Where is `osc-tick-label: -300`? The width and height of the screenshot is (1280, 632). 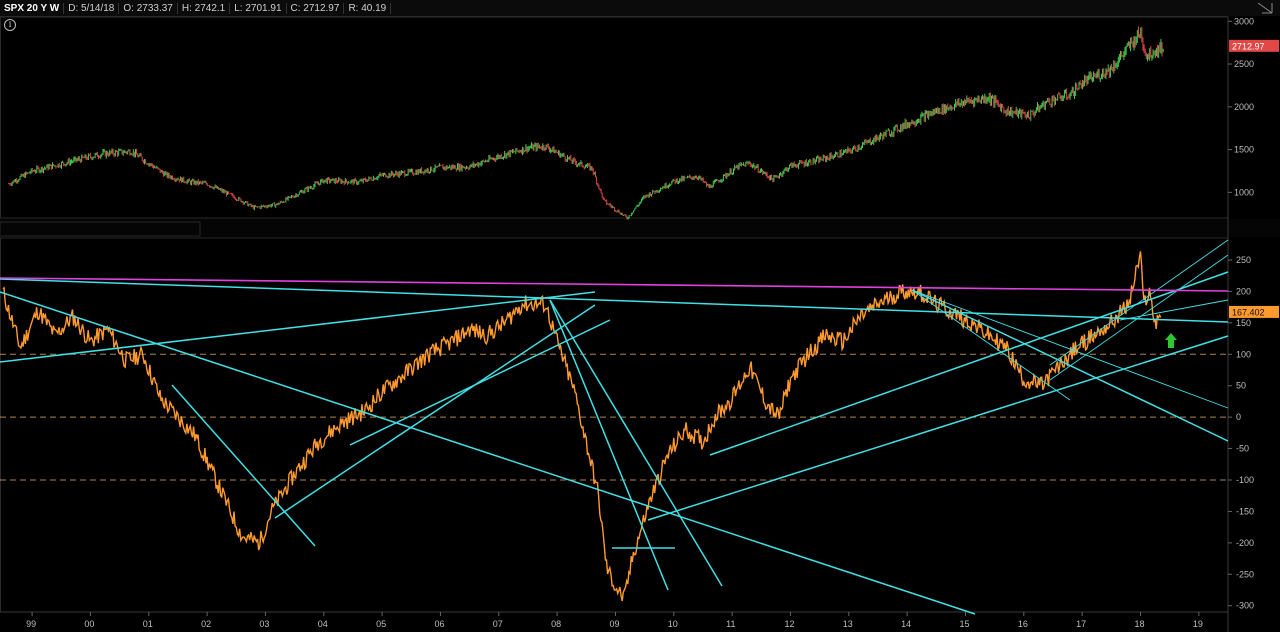
osc-tick-label: -300 is located at coordinates (1245, 606).